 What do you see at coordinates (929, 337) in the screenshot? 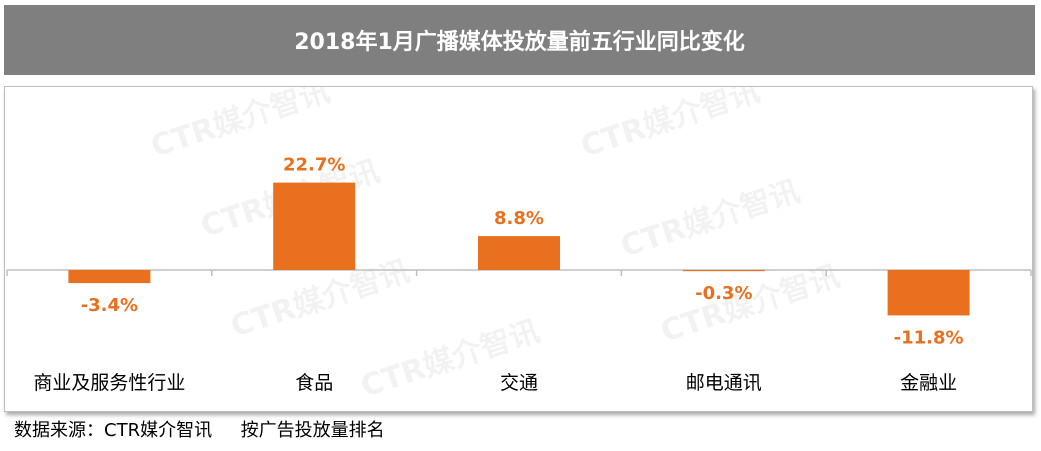
I see `data-label: -11.8%` at bounding box center [929, 337].